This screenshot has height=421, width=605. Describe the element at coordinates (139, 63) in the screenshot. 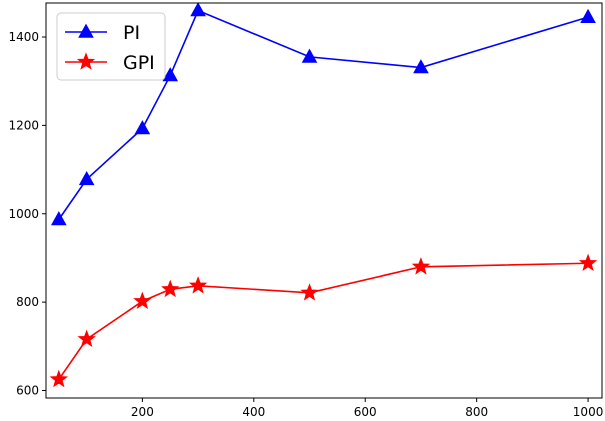

I see `legend-label-gpi: GPI` at that location.